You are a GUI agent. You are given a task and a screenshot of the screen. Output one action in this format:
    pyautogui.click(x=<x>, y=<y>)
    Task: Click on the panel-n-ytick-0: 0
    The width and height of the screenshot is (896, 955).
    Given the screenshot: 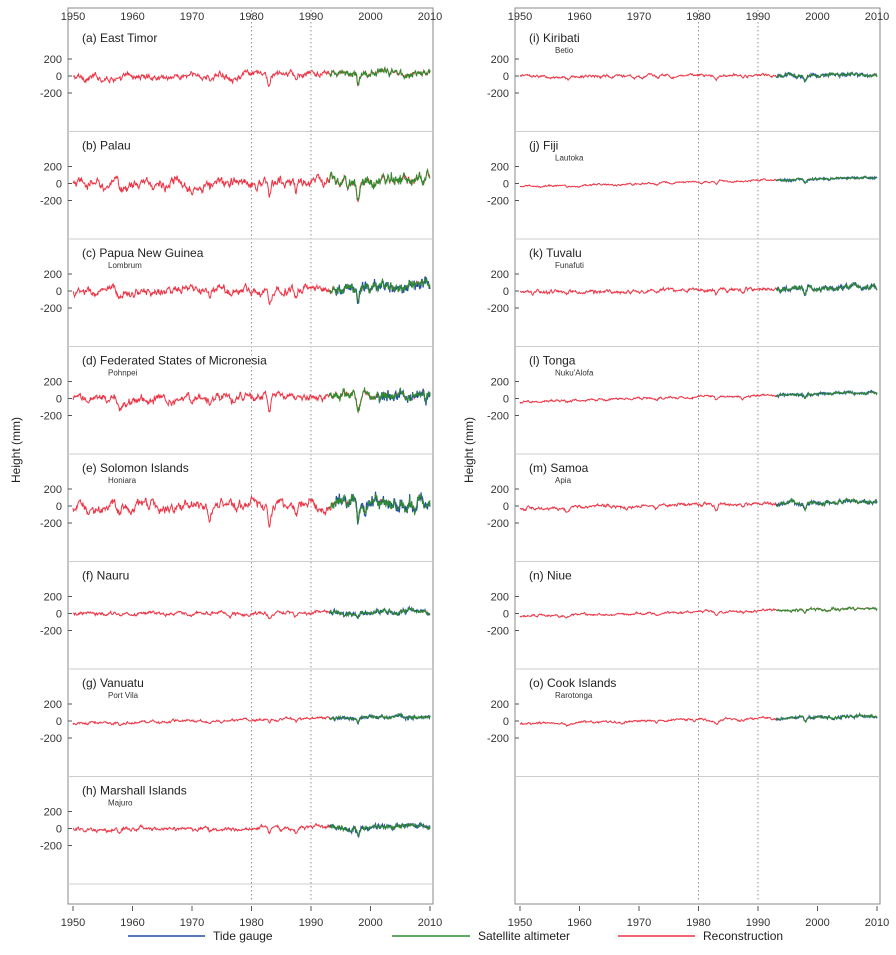 What is the action you would take?
    pyautogui.click(x=506, y=615)
    